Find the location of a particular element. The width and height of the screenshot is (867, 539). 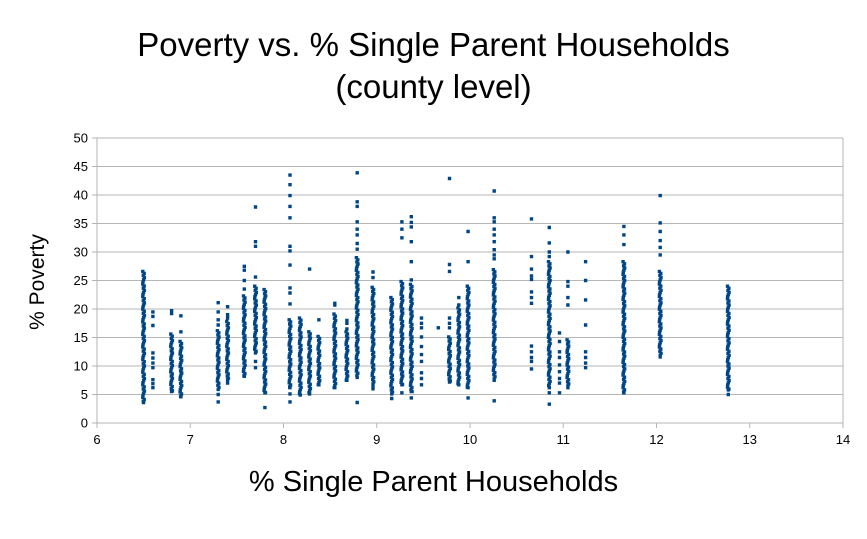

data-strip-x-7.3 is located at coordinates (218, 352).